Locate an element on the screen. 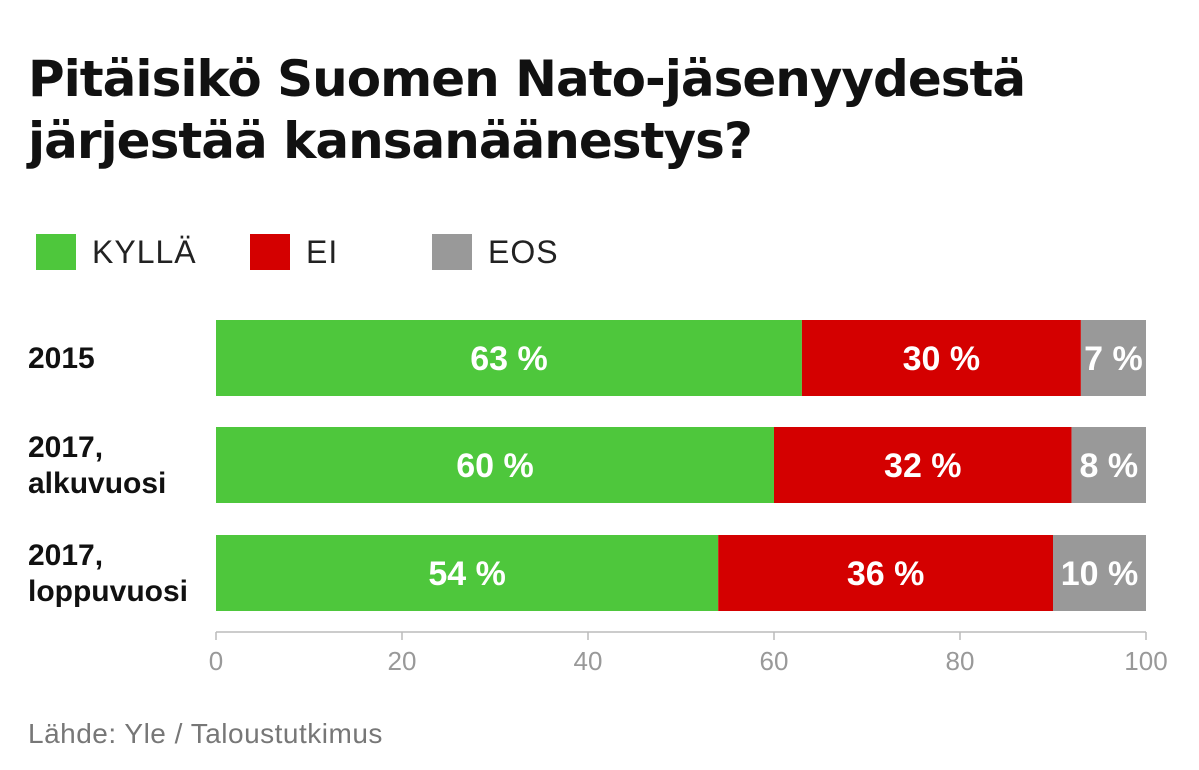 This screenshot has height=770, width=1199. bar-segment-kyllä-0 is located at coordinates (509, 358).